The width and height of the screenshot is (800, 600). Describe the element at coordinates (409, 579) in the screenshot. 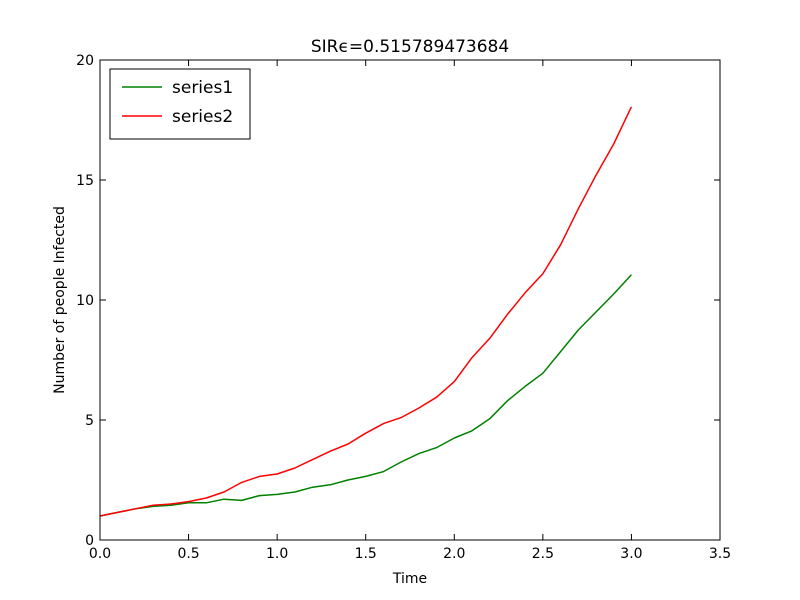

I see `x-axis-label: Time` at that location.